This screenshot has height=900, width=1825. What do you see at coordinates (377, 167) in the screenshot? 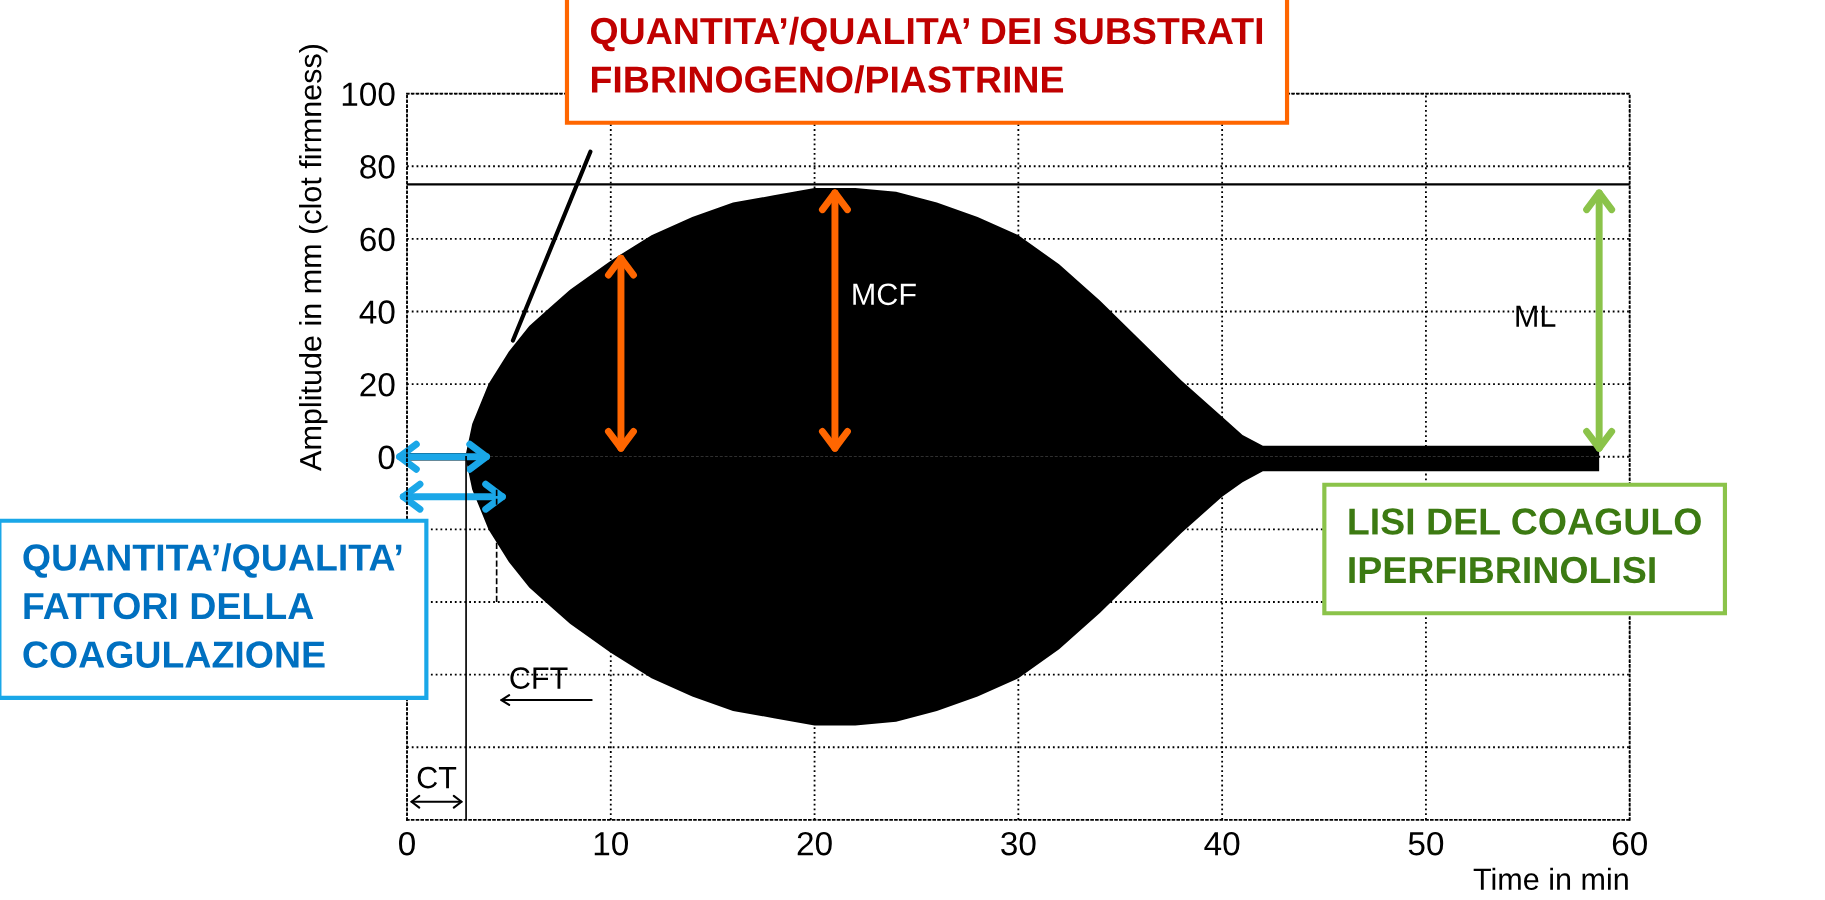
I see `y-tick-label: 80` at bounding box center [377, 167].